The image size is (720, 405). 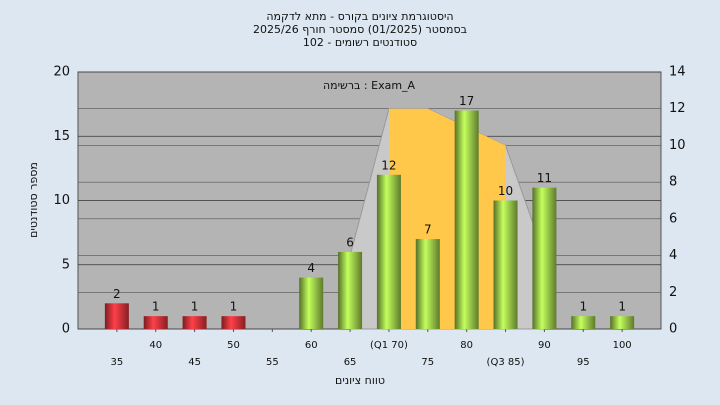 I want to click on y-tick-label: 0, so click(x=66, y=329).